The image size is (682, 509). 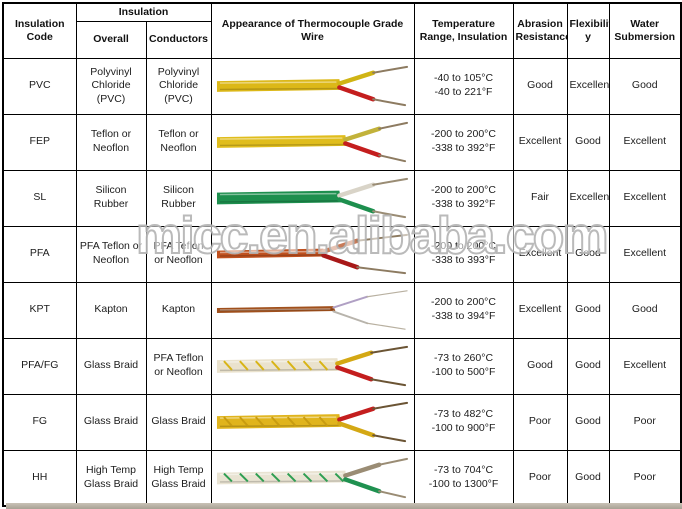 I want to click on temp-fahrenheit: -338 to 392°F, so click(x=463, y=204).